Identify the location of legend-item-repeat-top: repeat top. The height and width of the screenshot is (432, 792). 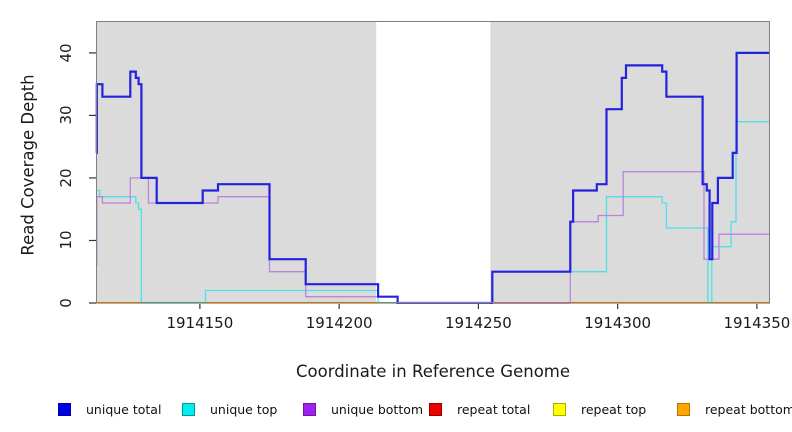
(599, 409).